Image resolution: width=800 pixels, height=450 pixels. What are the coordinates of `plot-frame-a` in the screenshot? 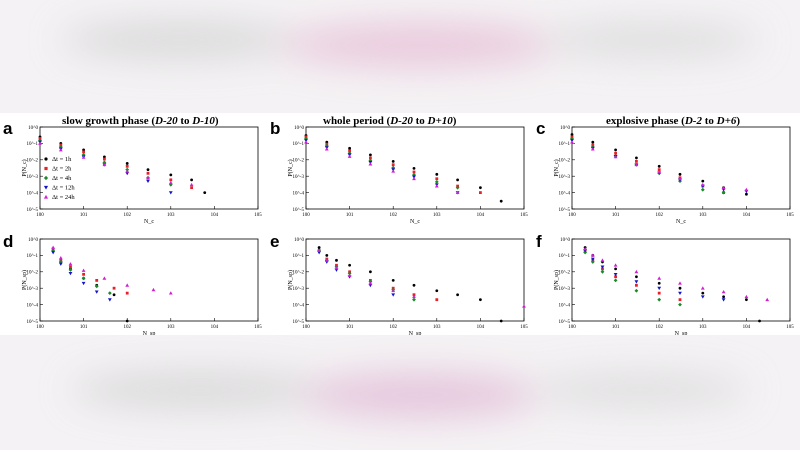 It's located at (149, 168).